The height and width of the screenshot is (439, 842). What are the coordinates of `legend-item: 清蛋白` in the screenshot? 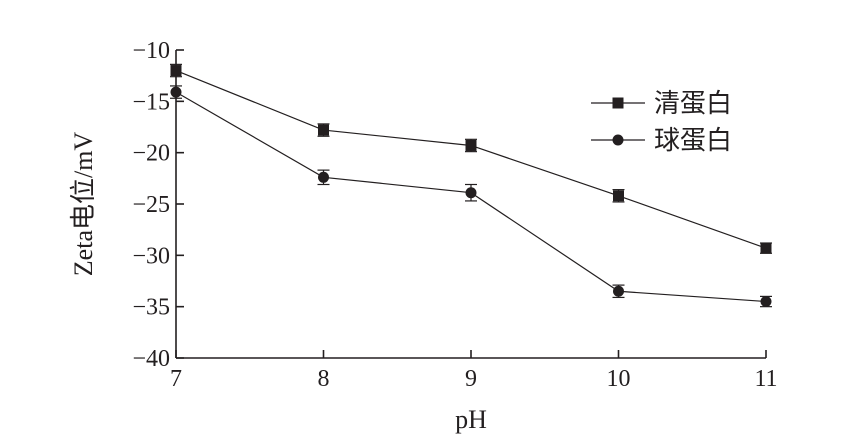 It's located at (661, 103).